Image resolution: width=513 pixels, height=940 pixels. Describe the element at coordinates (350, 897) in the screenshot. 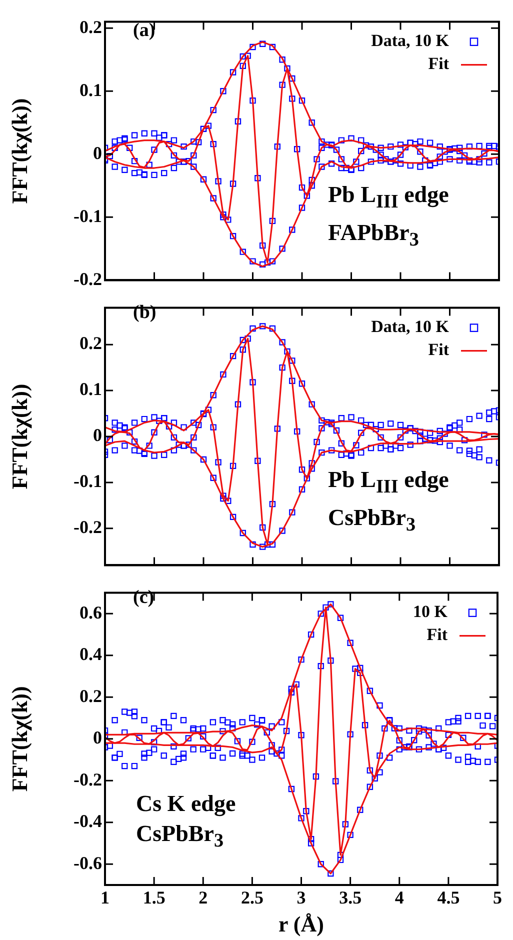

I see `x-tick-label: 3.5` at that location.